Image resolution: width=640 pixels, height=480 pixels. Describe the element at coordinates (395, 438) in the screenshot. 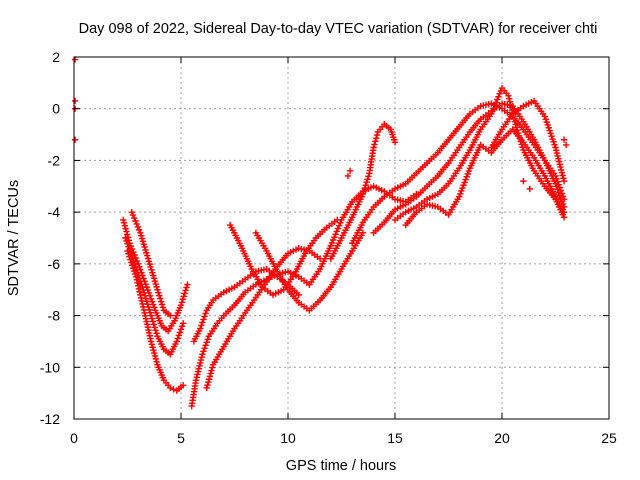

I see `x-tick-label: 15` at that location.